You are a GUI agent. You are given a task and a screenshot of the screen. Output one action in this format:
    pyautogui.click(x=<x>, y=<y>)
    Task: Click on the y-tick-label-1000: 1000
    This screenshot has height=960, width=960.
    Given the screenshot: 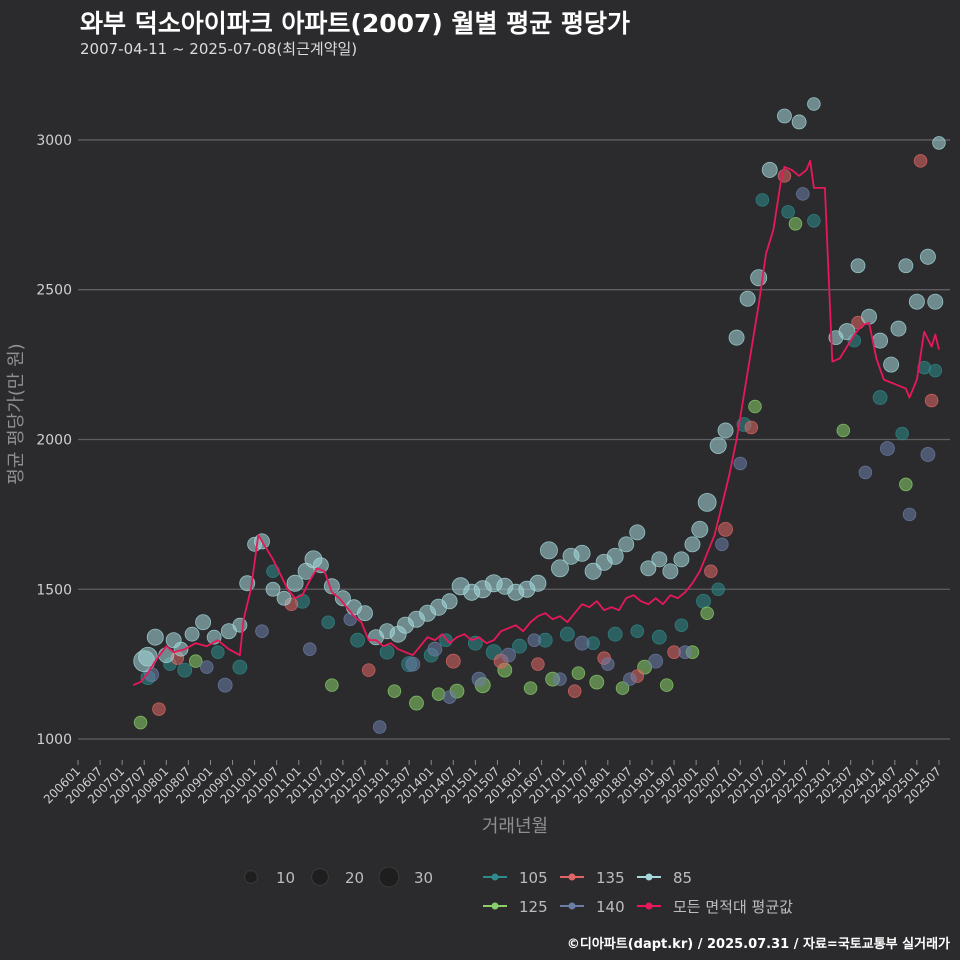 What is the action you would take?
    pyautogui.click(x=54, y=740)
    